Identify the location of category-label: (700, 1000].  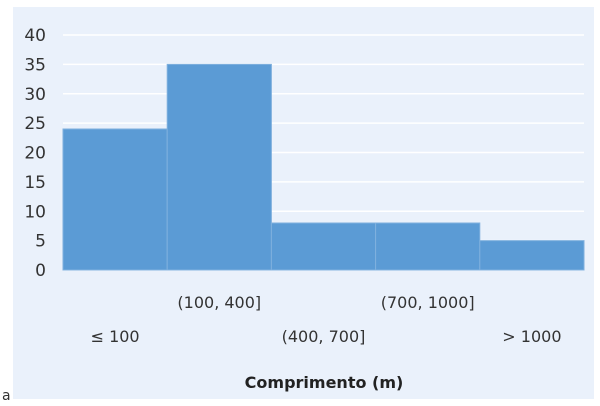
(428, 302).